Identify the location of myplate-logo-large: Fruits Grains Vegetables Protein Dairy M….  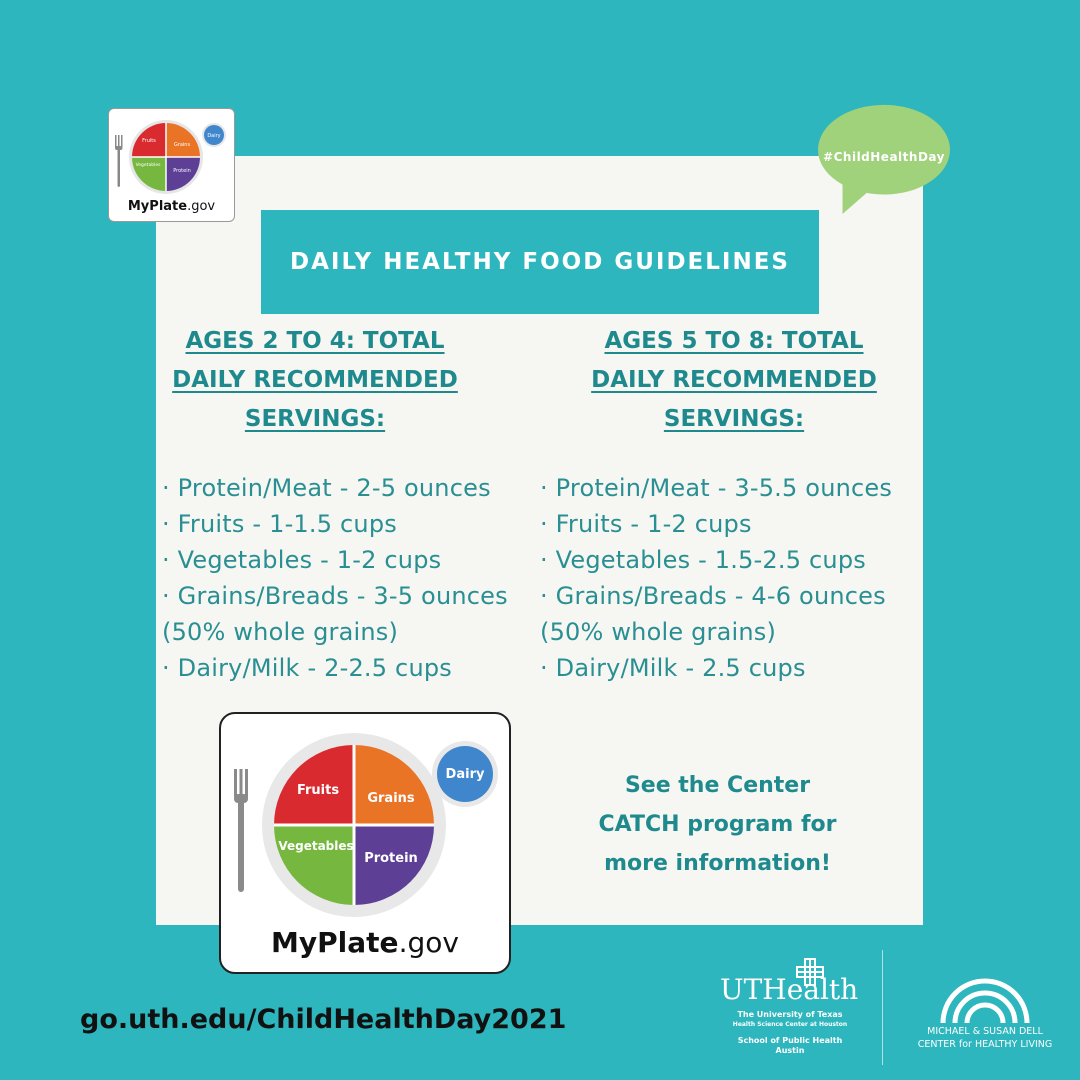
(365, 843).